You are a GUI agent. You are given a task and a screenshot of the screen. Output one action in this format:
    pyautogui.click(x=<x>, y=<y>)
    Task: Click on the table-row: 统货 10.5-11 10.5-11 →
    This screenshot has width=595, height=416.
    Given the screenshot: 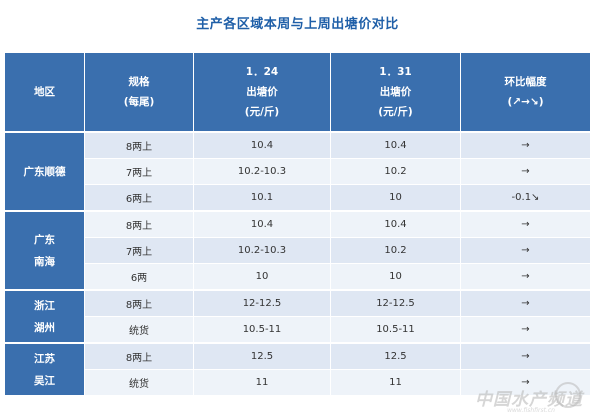 What is the action you would take?
    pyautogui.click(x=298, y=330)
    